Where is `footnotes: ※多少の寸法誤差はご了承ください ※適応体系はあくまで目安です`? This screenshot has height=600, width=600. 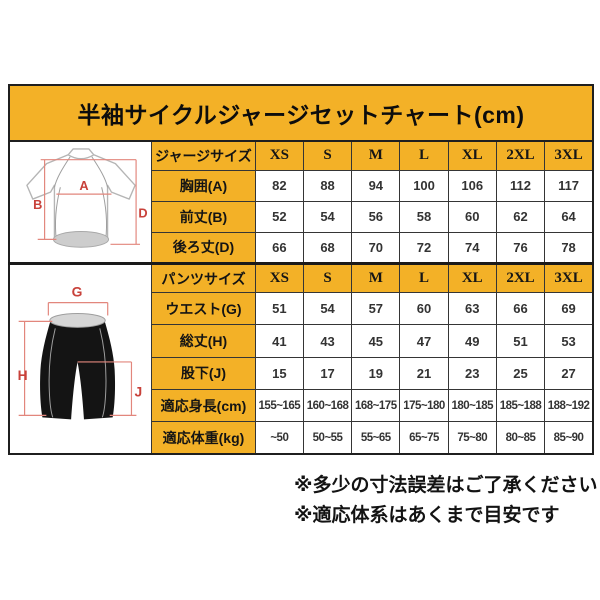
footnotes: ※多少の寸法誤差はご了承ください ※適応体系はあくまで目安です is located at coordinates (445, 501).